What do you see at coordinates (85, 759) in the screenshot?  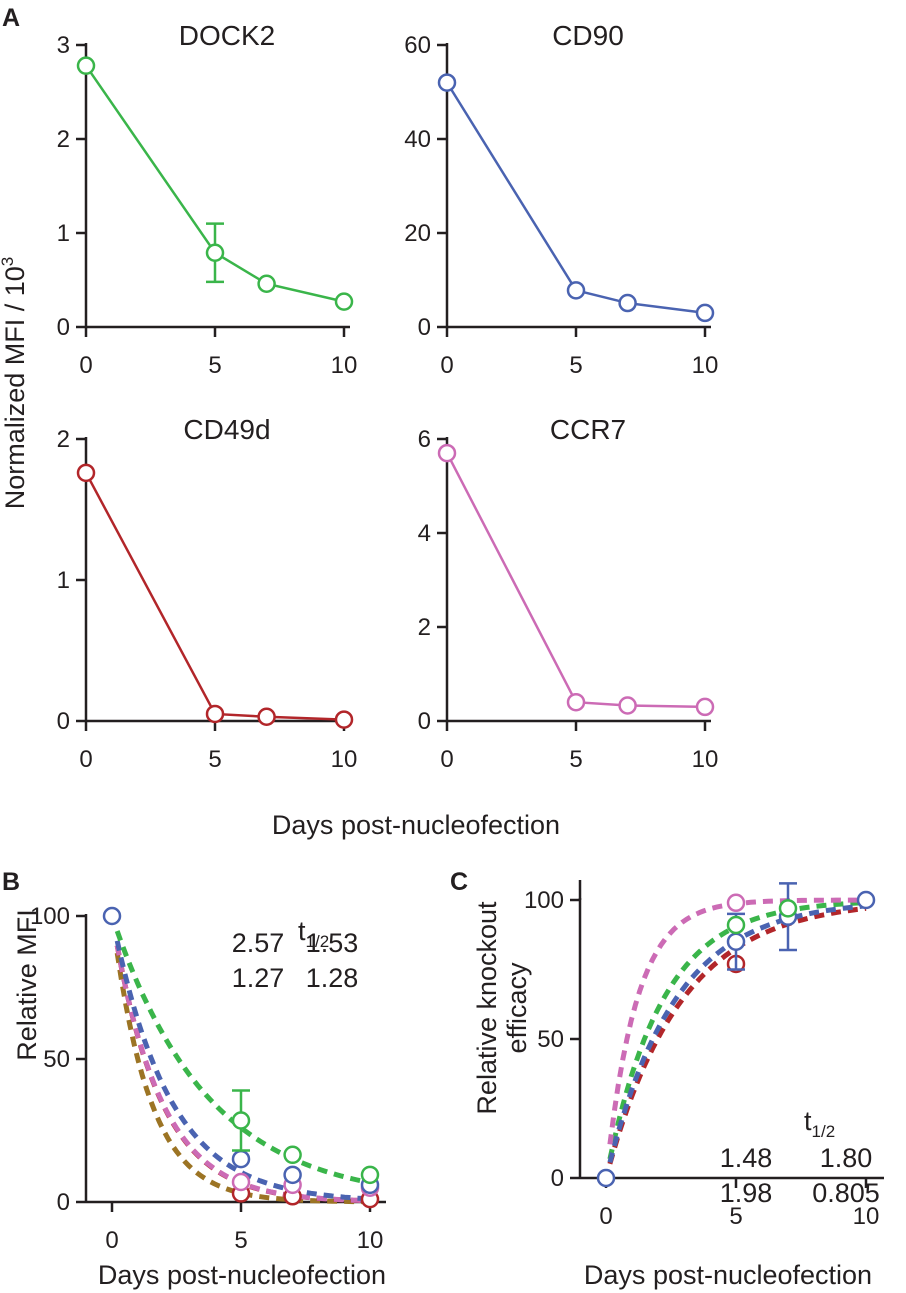 I see `a3-xtick-label-0: 0` at bounding box center [85, 759].